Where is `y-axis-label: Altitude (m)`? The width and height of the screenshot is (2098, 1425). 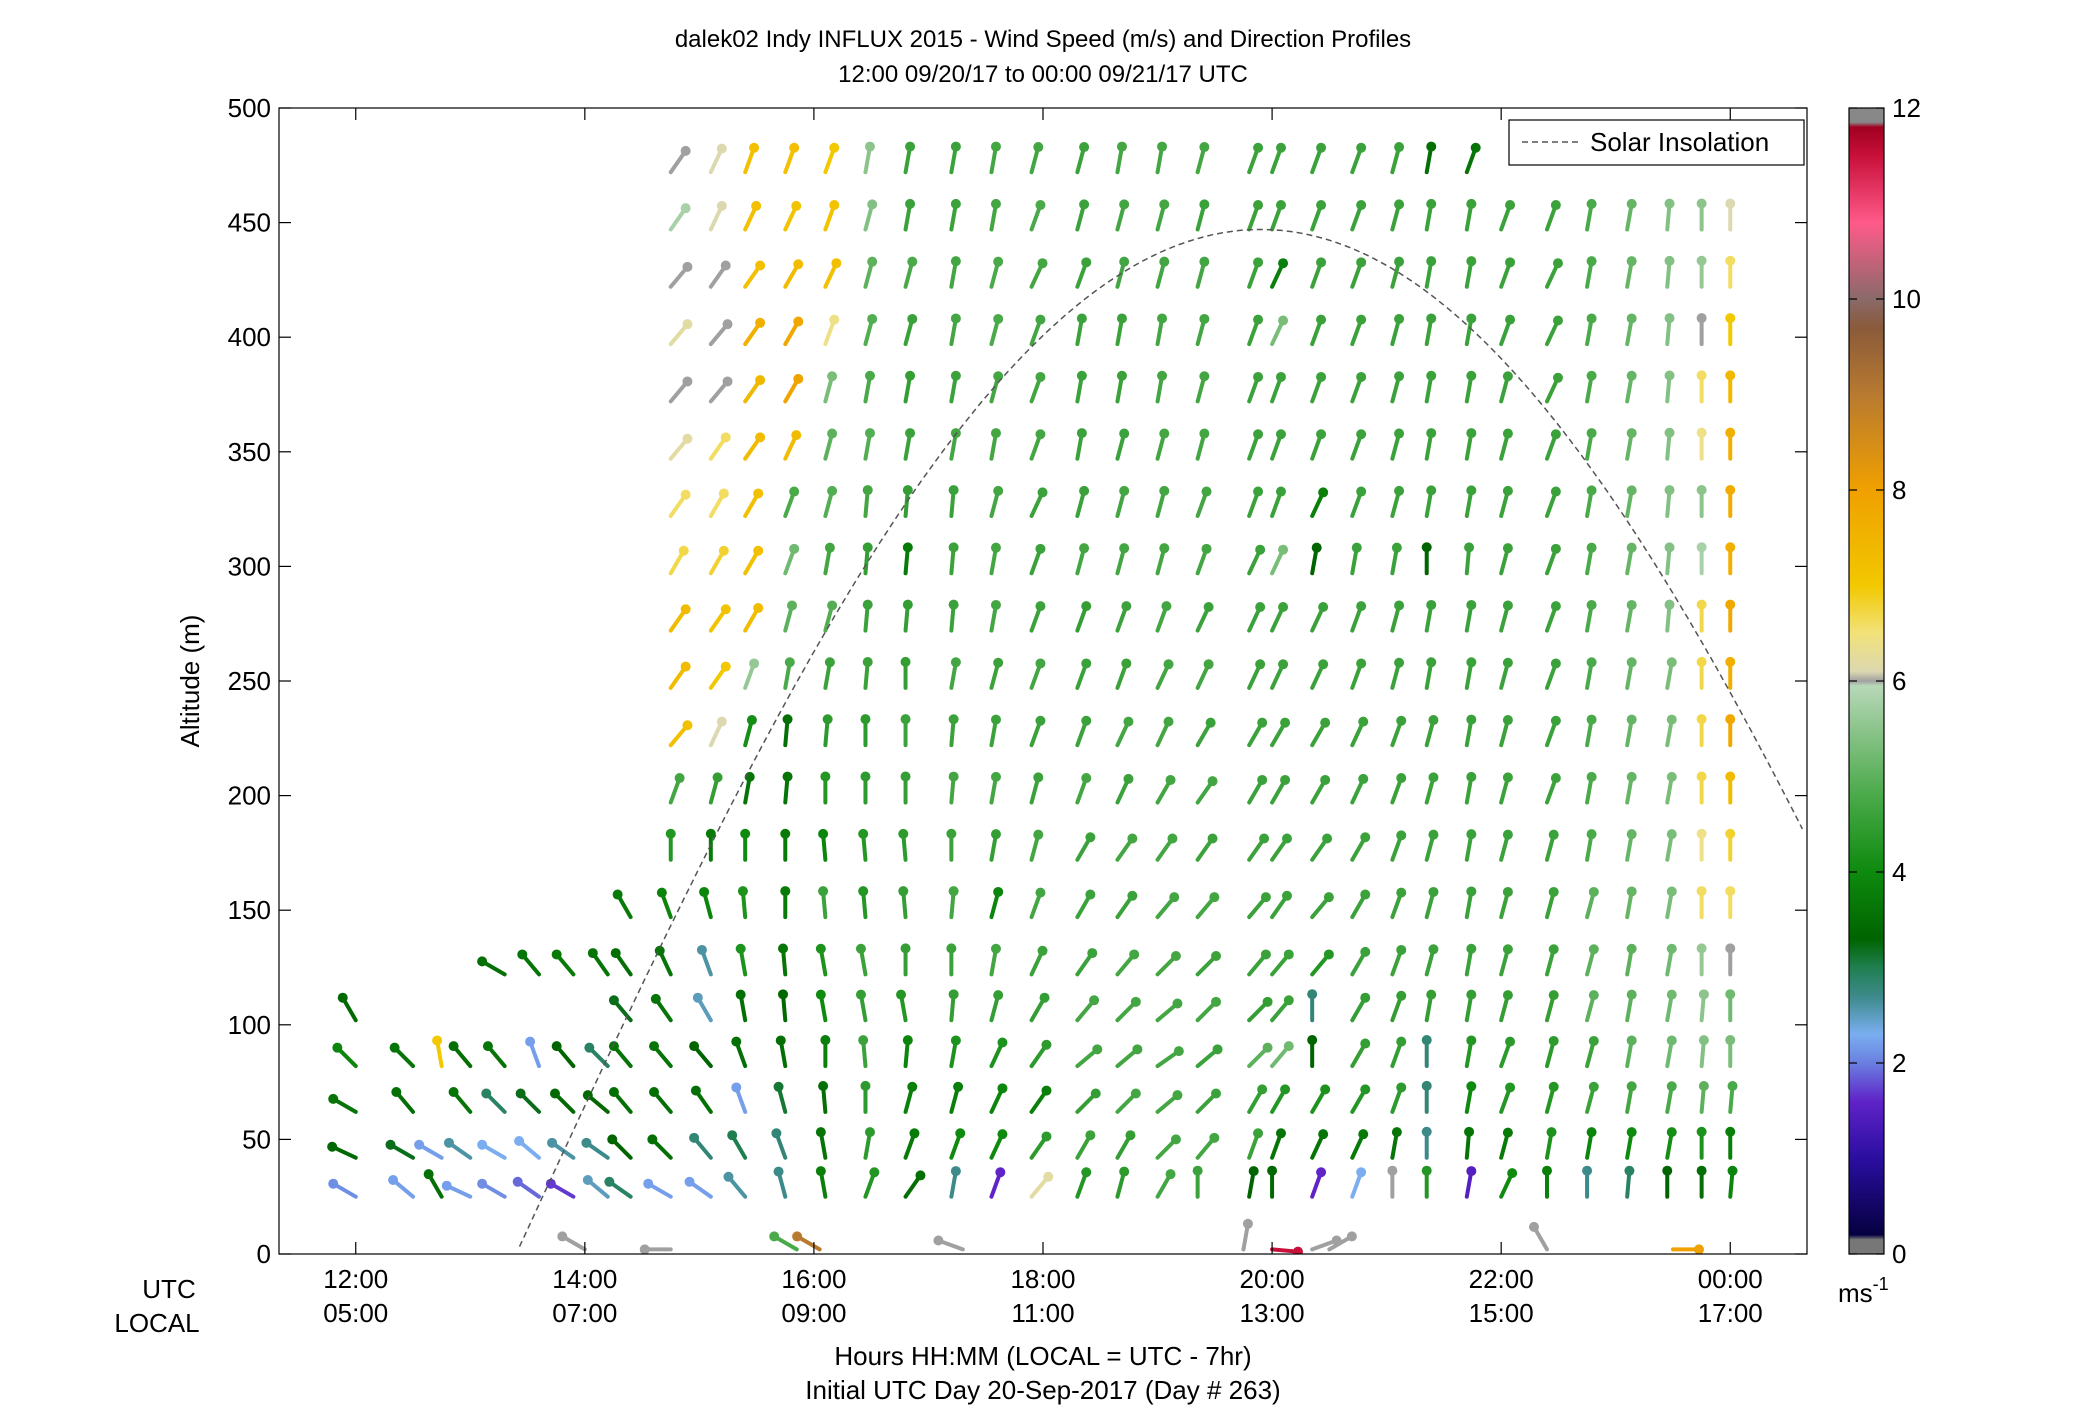
y-axis-label: Altitude (m) is located at coordinates (190, 681).